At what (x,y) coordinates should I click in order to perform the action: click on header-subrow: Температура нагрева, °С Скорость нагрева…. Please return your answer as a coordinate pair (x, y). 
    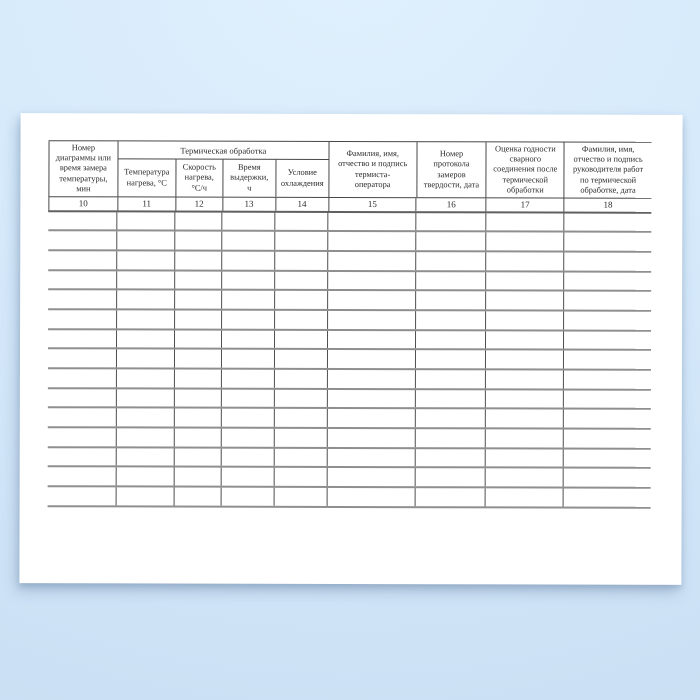
    Looking at the image, I should click on (223, 178).